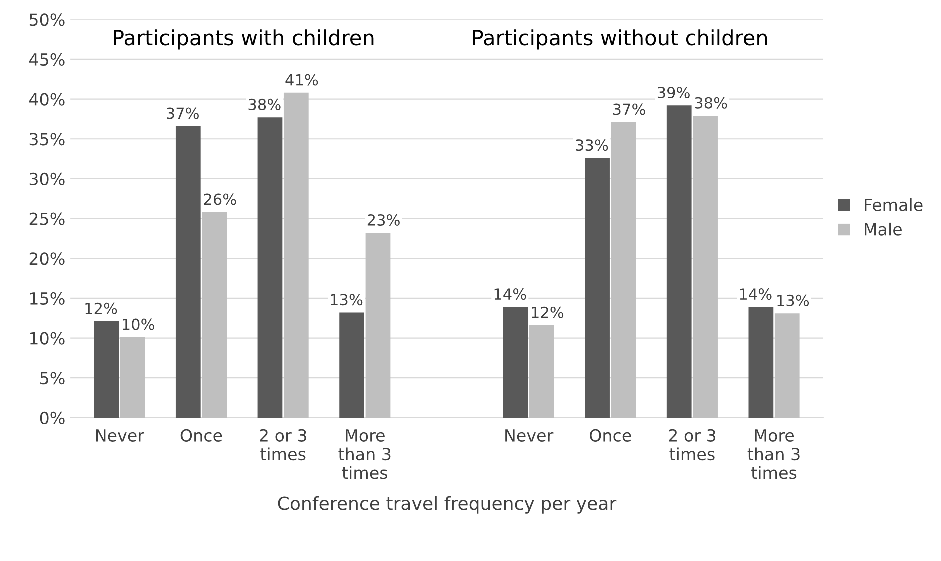 Image resolution: width=941 pixels, height=561 pixels. Describe the element at coordinates (47, 338) in the screenshot. I see `y-tick-label: 10%` at that location.